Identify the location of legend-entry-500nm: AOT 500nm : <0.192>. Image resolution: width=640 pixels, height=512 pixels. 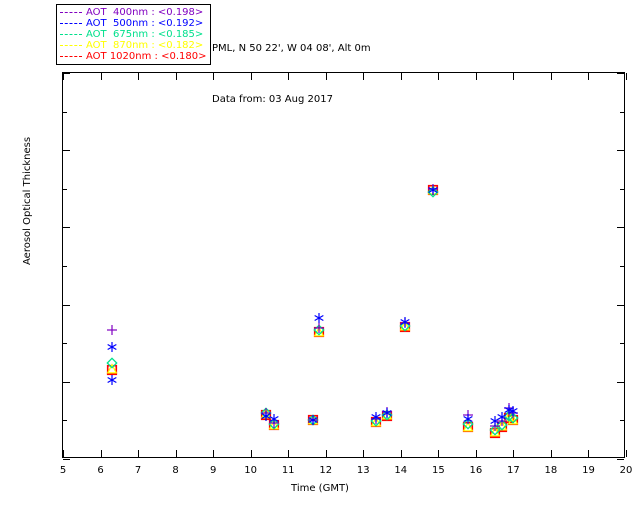
(133, 23).